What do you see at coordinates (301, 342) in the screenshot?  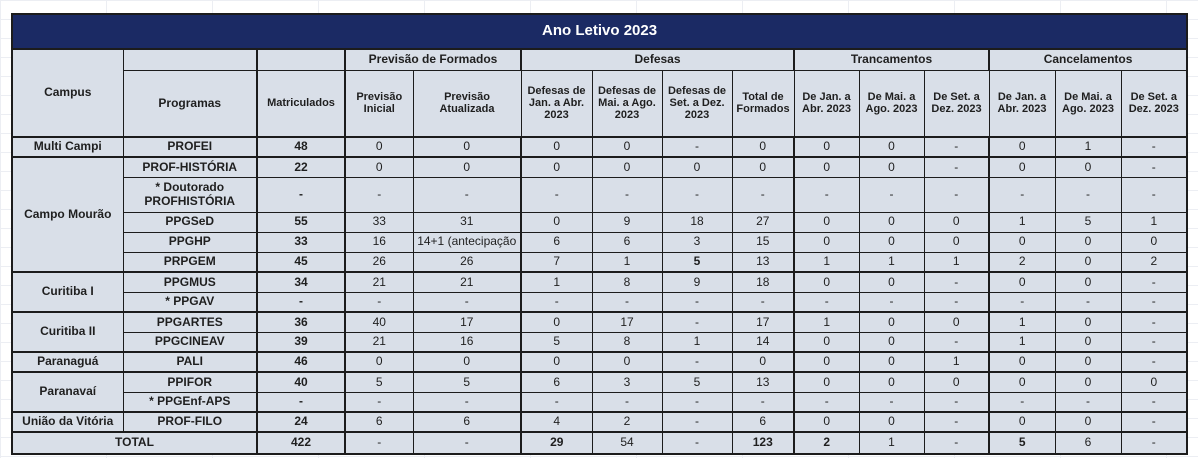 I see `value-cell: 39` at bounding box center [301, 342].